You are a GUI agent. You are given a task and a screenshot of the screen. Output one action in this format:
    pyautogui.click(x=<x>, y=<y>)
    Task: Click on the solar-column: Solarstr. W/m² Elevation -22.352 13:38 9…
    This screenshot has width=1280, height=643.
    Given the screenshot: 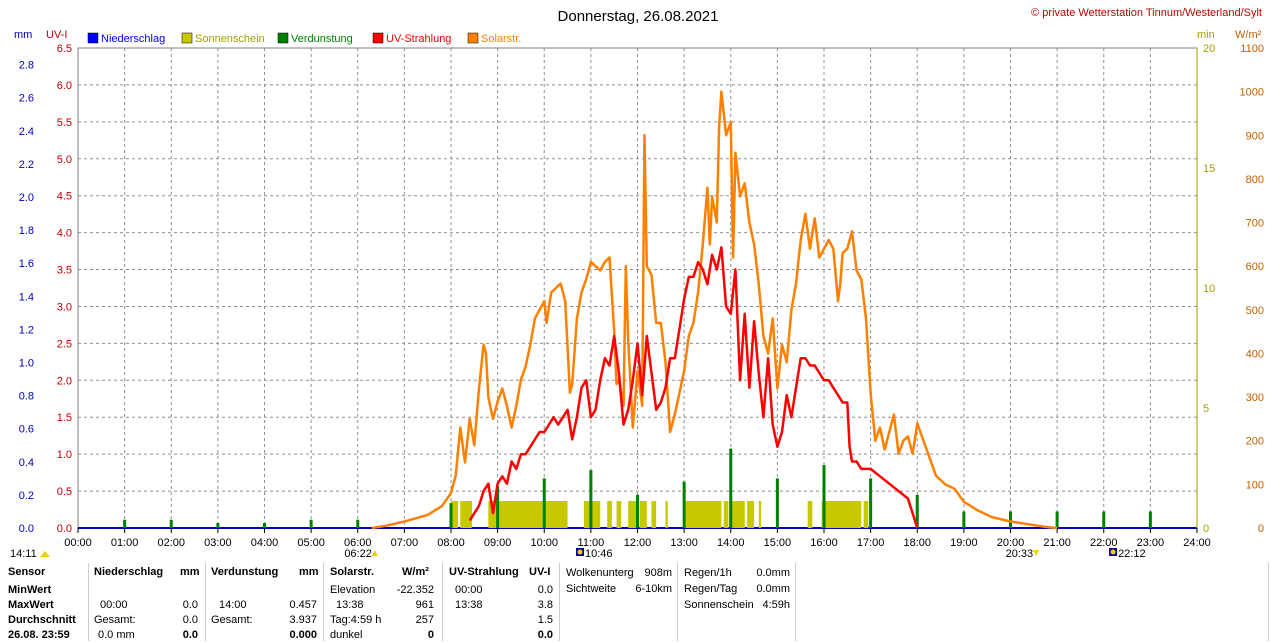 What is the action you would take?
    pyautogui.click(x=385, y=602)
    